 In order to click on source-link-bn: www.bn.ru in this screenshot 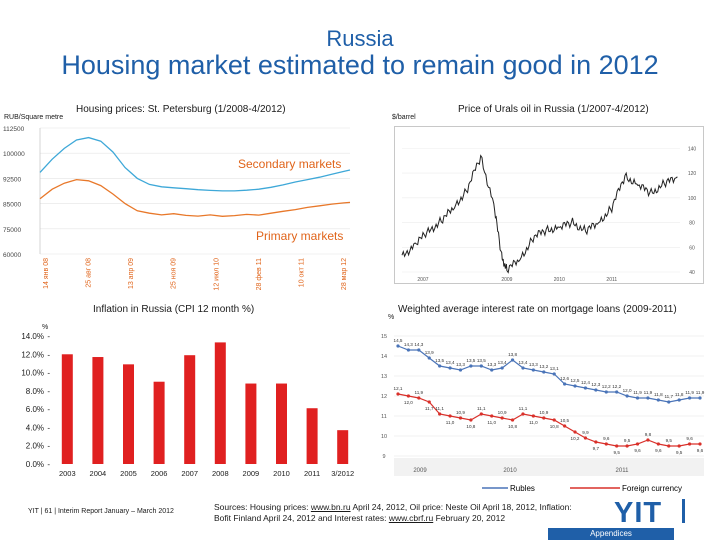, I will do `click(330, 507)`.